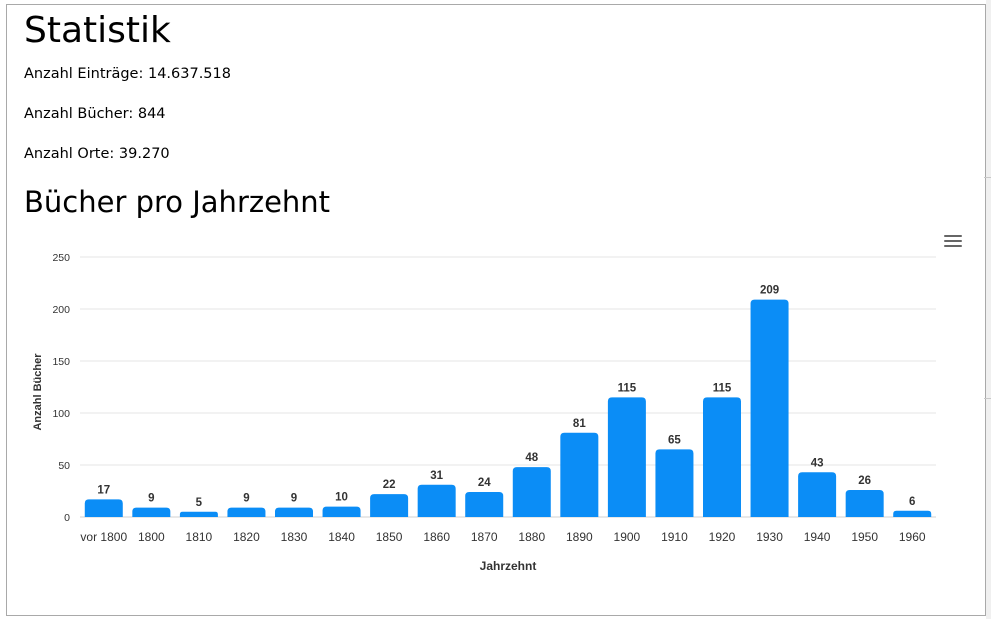 The image size is (991, 619). Describe the element at coordinates (341, 498) in the screenshot. I see `data-label: 10` at that location.